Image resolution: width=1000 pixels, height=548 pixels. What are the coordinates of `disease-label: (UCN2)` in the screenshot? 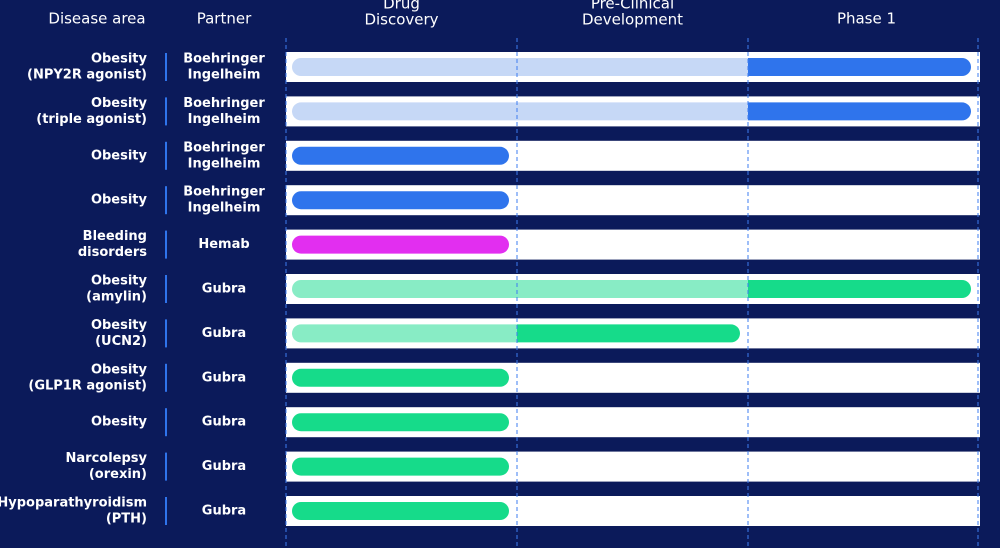 It's located at (121, 341).